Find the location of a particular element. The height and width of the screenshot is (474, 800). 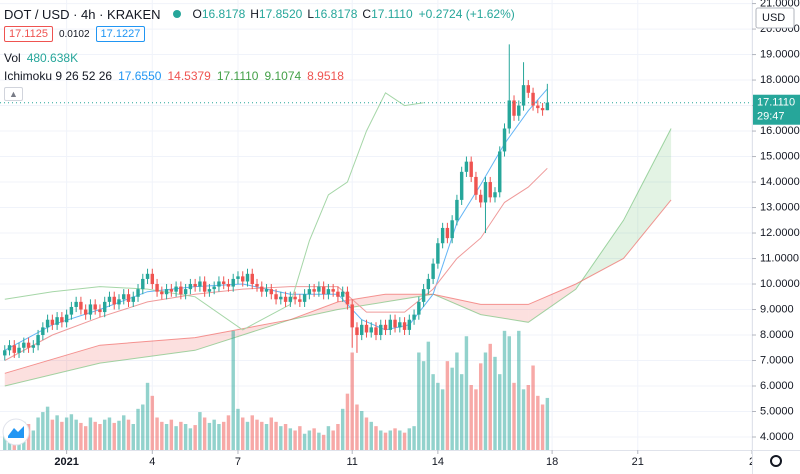

indicator-values: 17.6550 14.5379 17.1110 9.1074 8.9518 is located at coordinates (231, 76).